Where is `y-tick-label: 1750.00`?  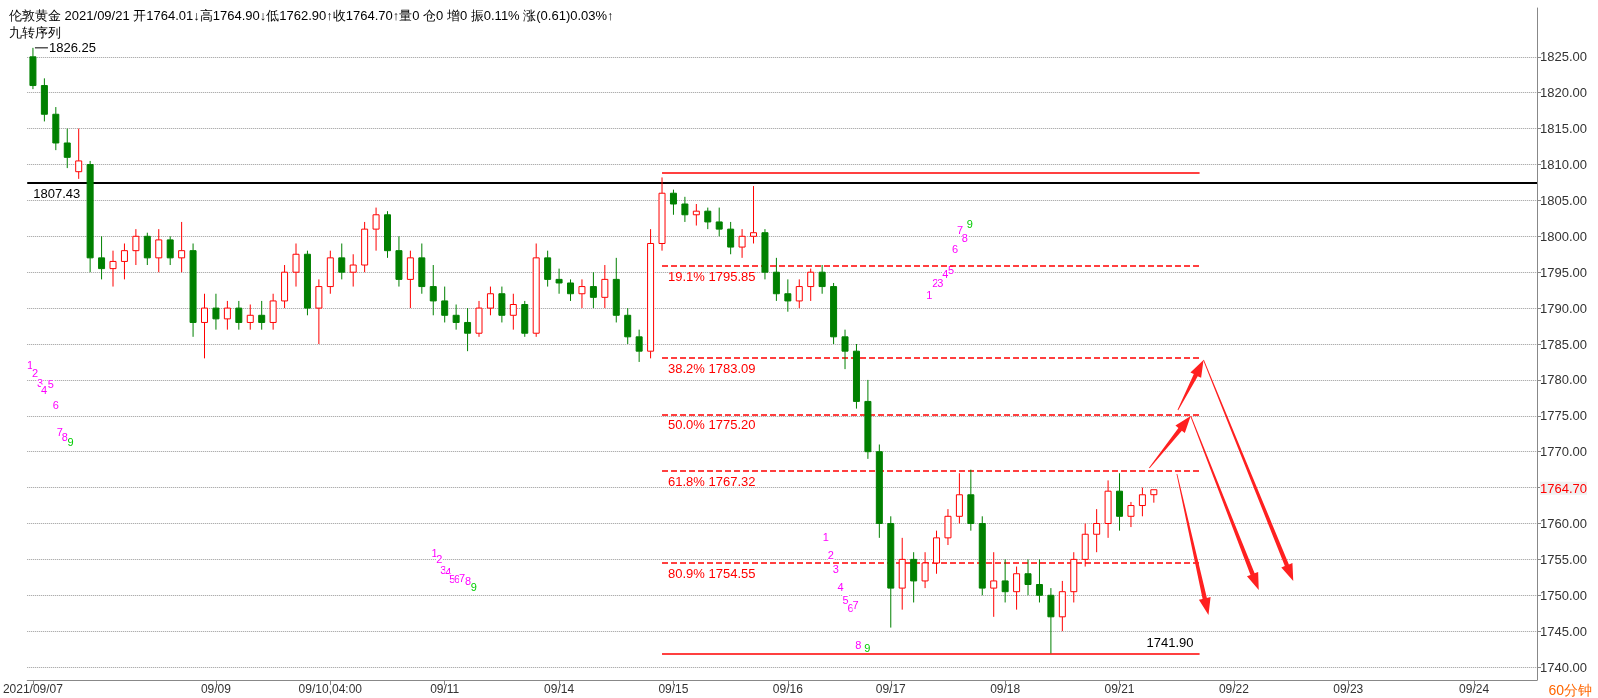 y-tick-label: 1750.00 is located at coordinates (1563, 595).